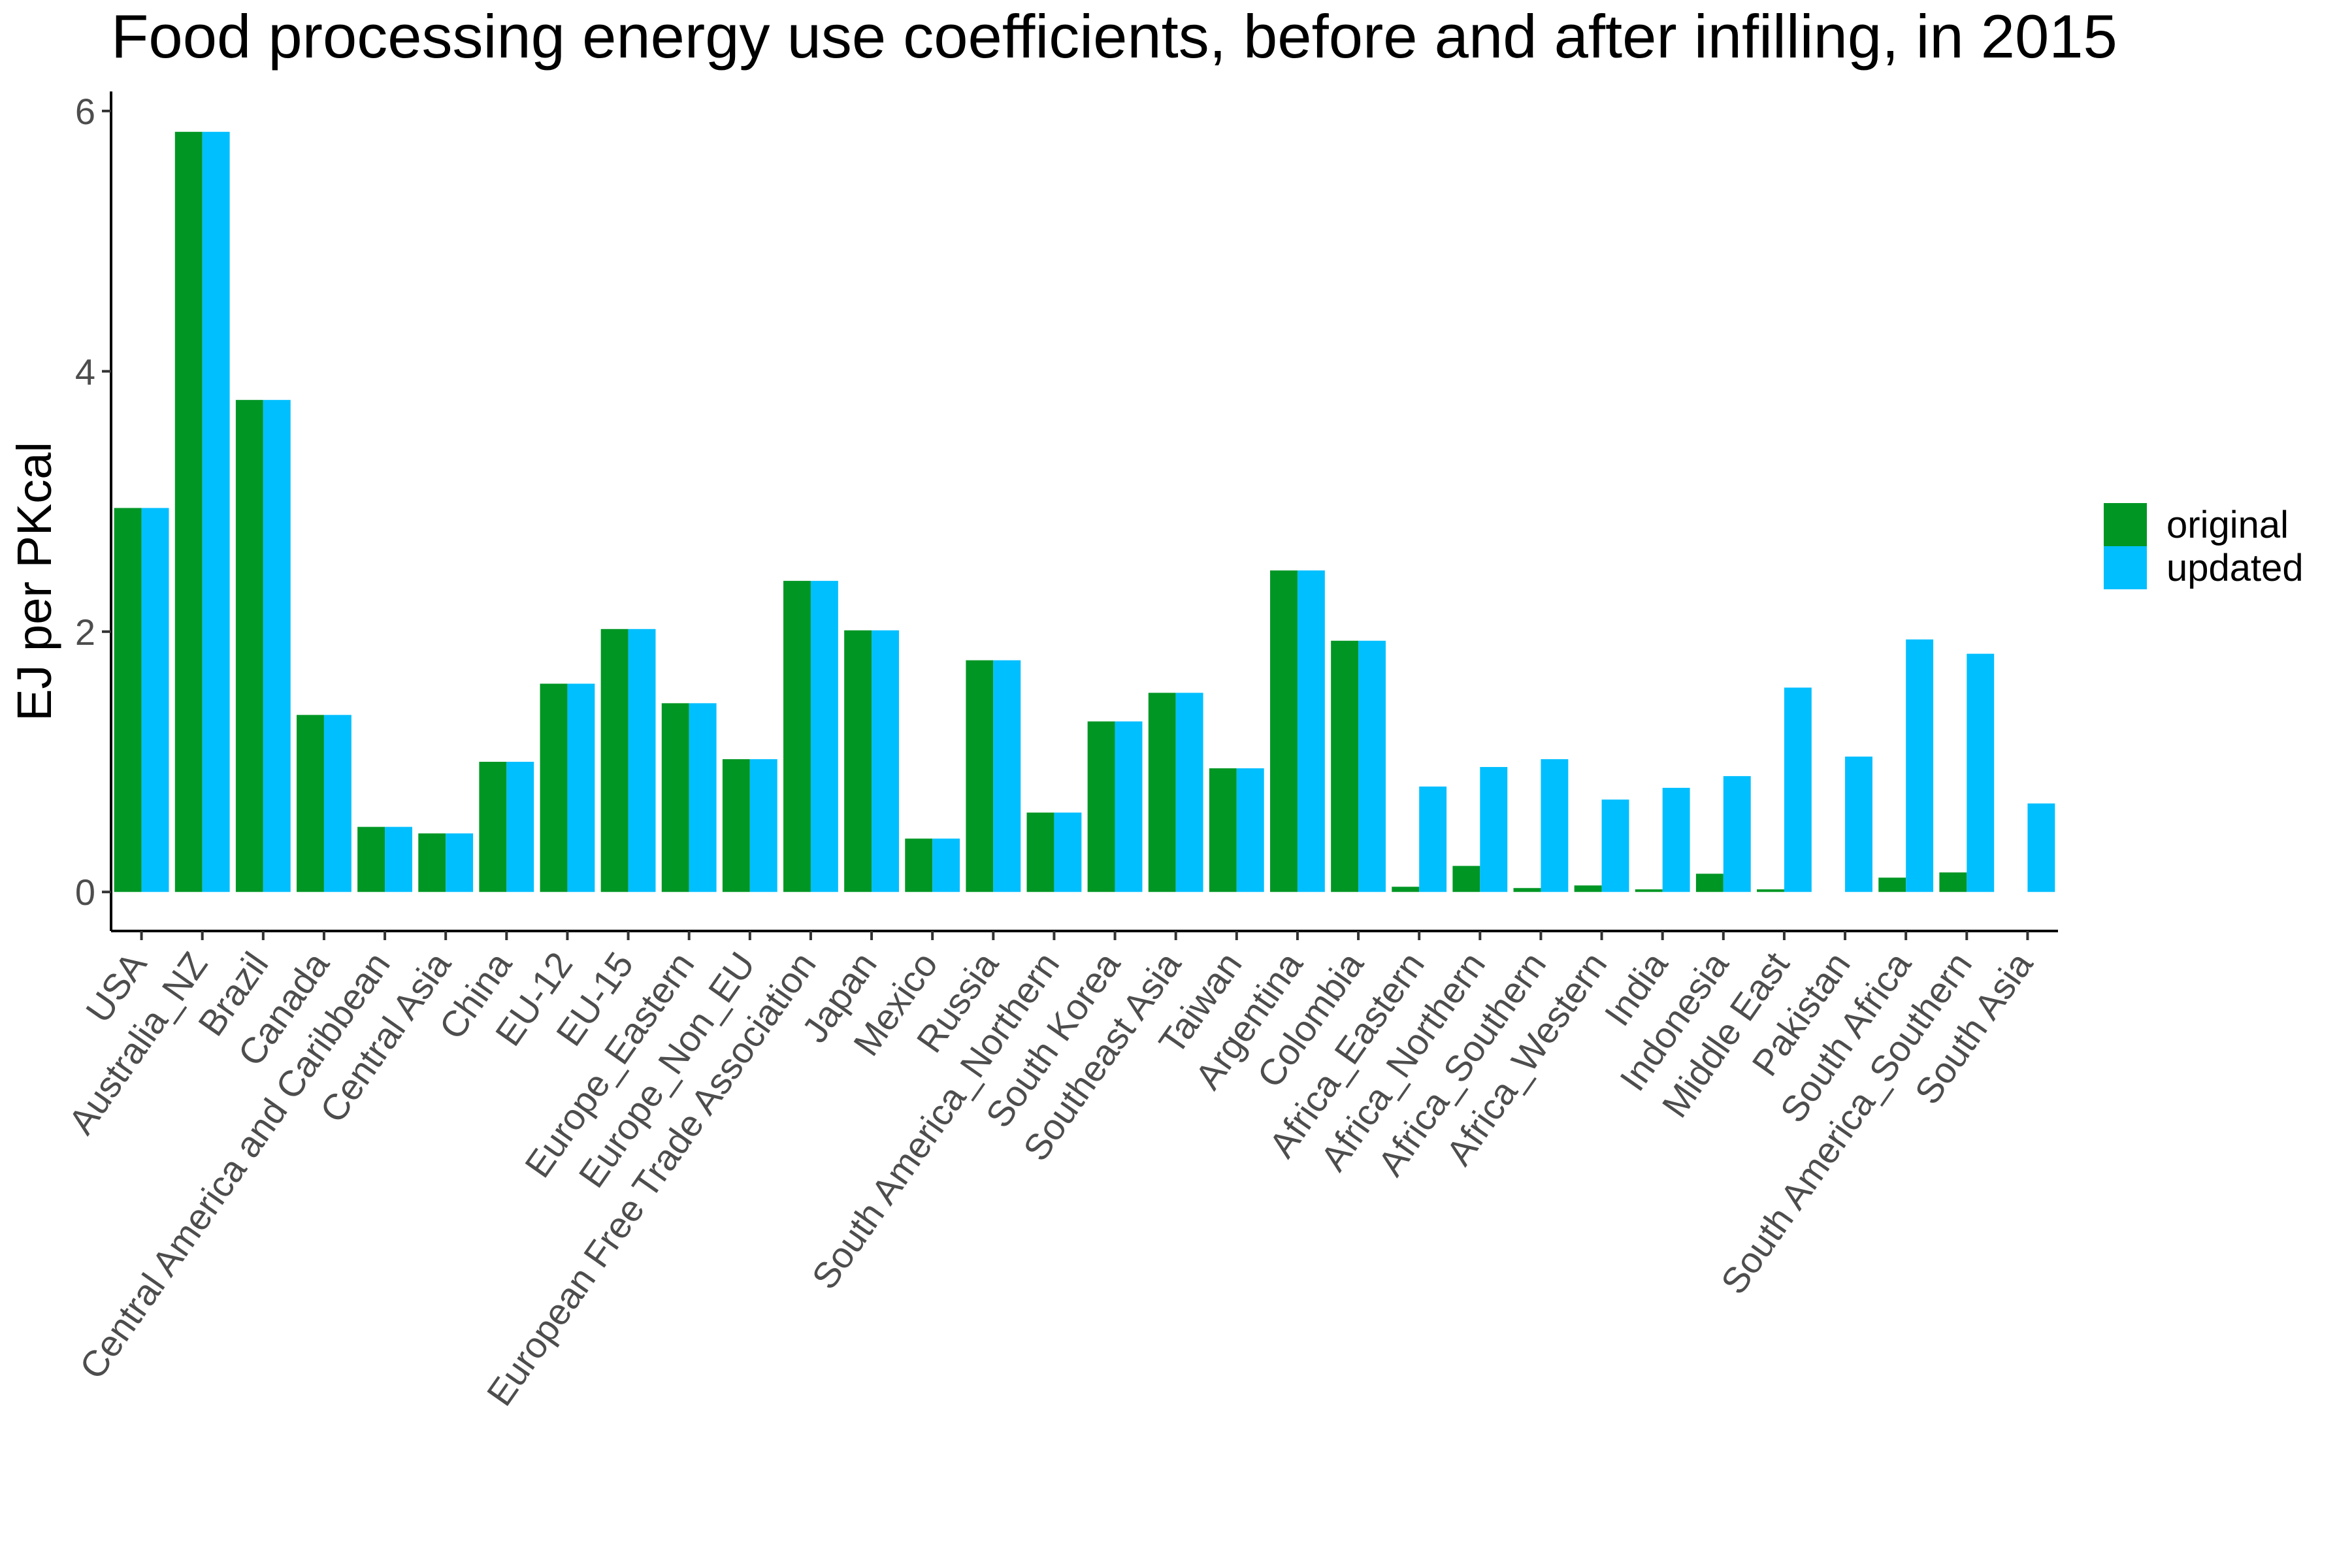  Describe the element at coordinates (85, 371) in the screenshot. I see `y-tick-label: 4` at that location.